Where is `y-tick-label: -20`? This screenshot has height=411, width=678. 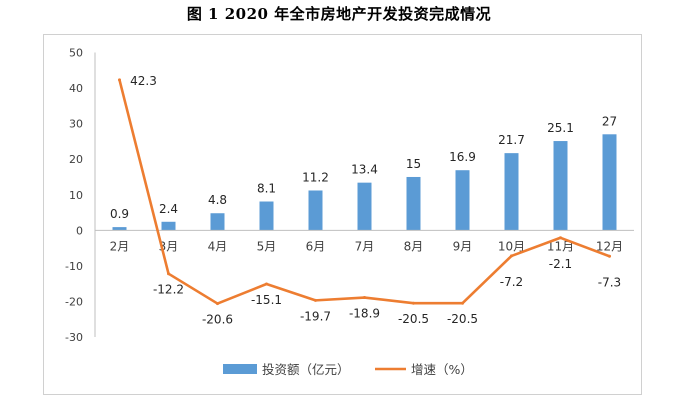 y-tick-label: -20 is located at coordinates (74, 301).